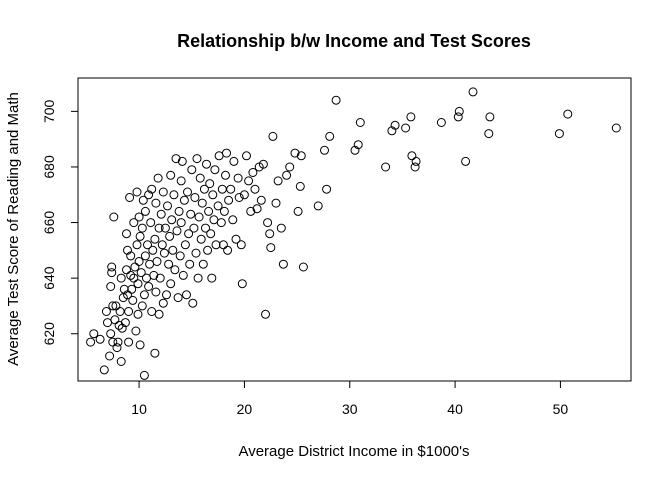  I want to click on y-tick-label: 660, so click(49, 223).